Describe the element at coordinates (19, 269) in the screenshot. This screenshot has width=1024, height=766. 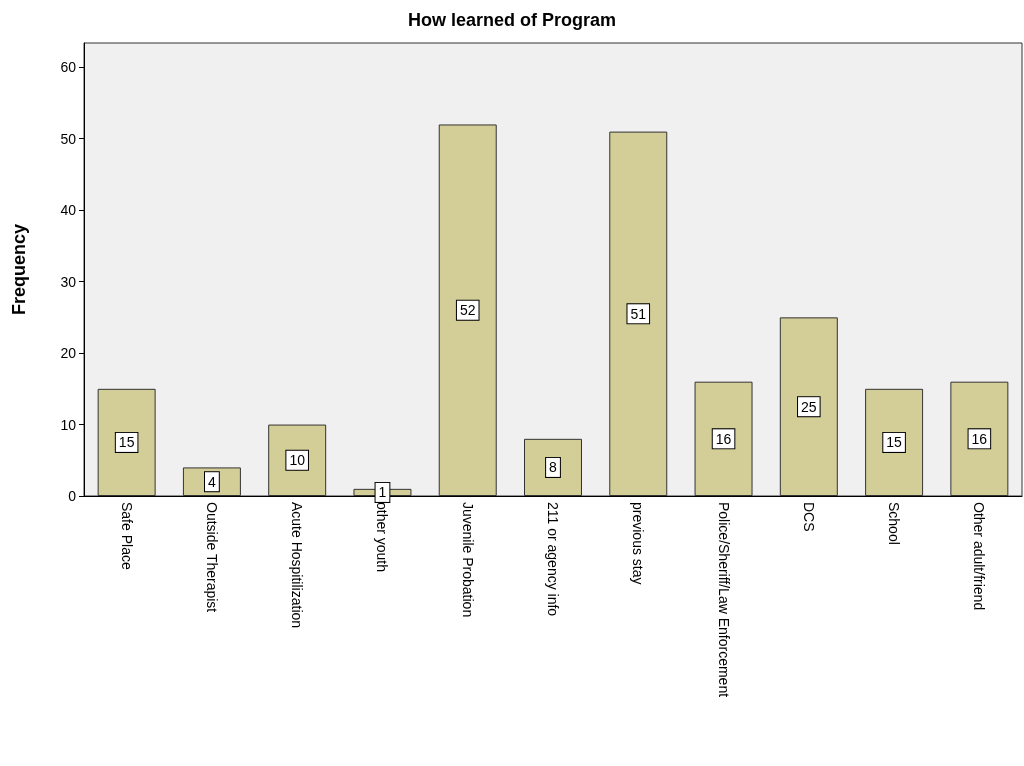
I see `y-axis-title: Frequency` at that location.